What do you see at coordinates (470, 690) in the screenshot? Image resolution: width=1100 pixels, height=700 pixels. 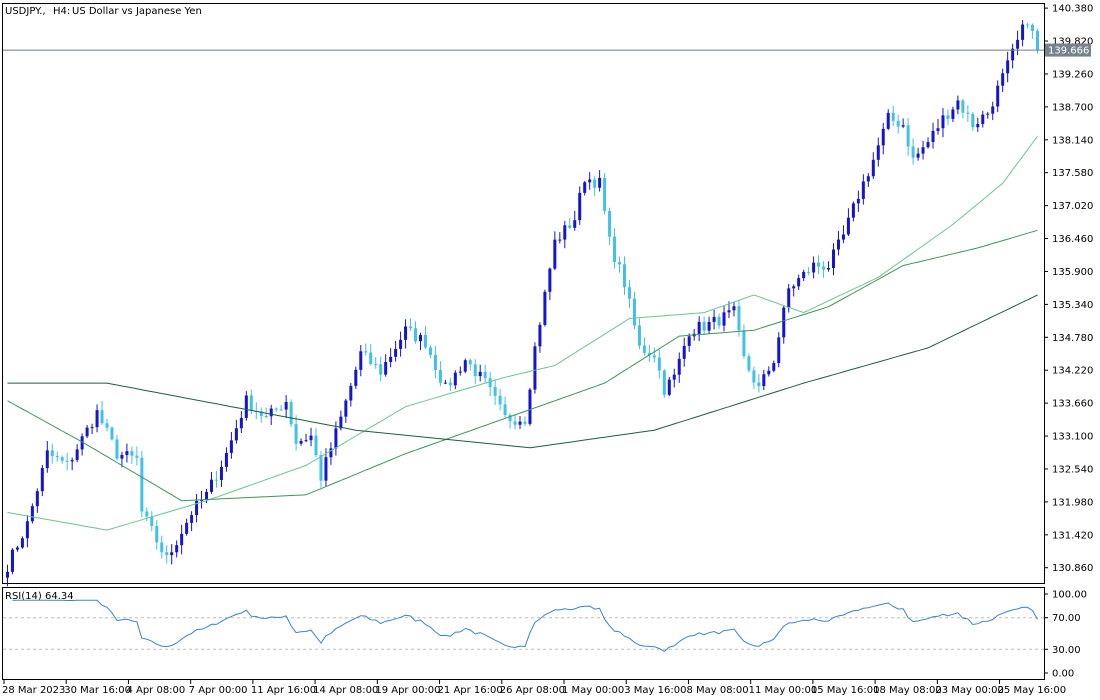 I see `time-tick-label: 21 Apr 16:00` at bounding box center [470, 690].